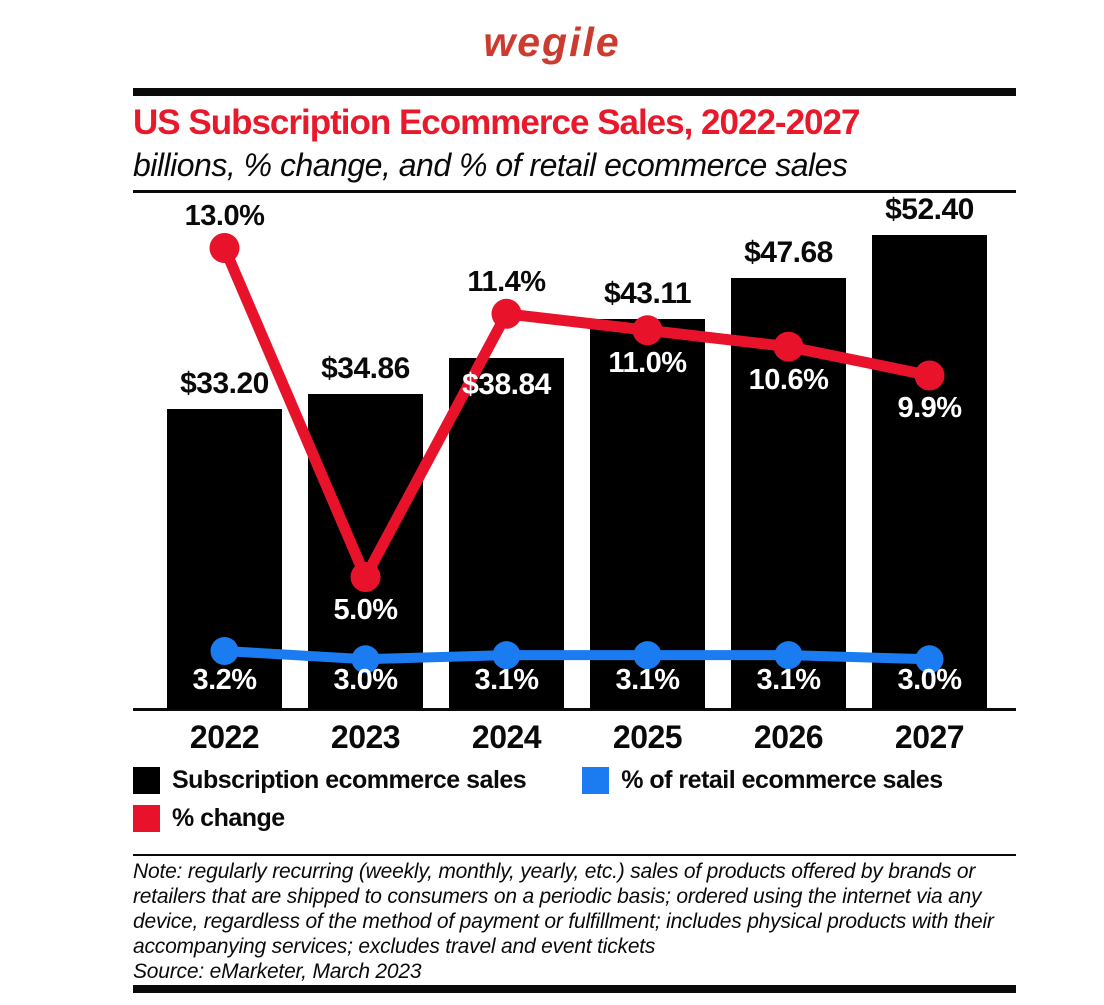 This screenshot has width=1104, height=1005. Describe the element at coordinates (788, 737) in the screenshot. I see `x-axis-label-2026: 2026` at that location.